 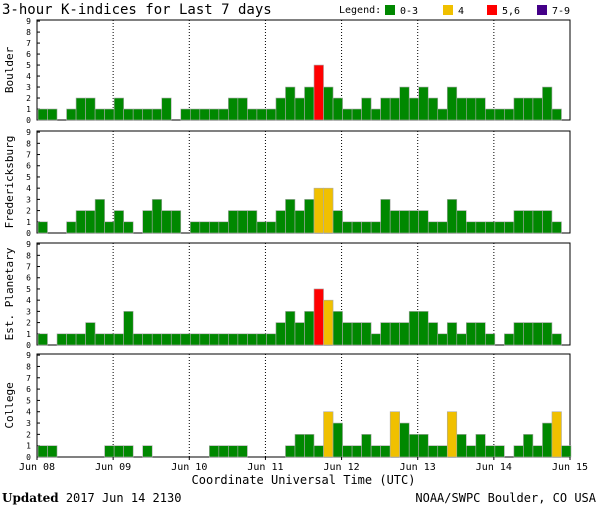 What do you see at coordinates (570, 467) in the screenshot?
I see `x-tick-label: Jun 15` at bounding box center [570, 467].